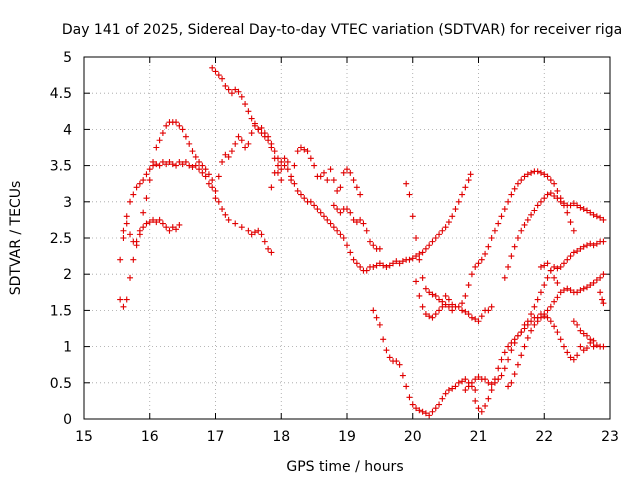 Image resolution: width=640 pixels, height=480 pixels. What do you see at coordinates (316, 171) in the screenshot?
I see `series-F` at bounding box center [316, 171].